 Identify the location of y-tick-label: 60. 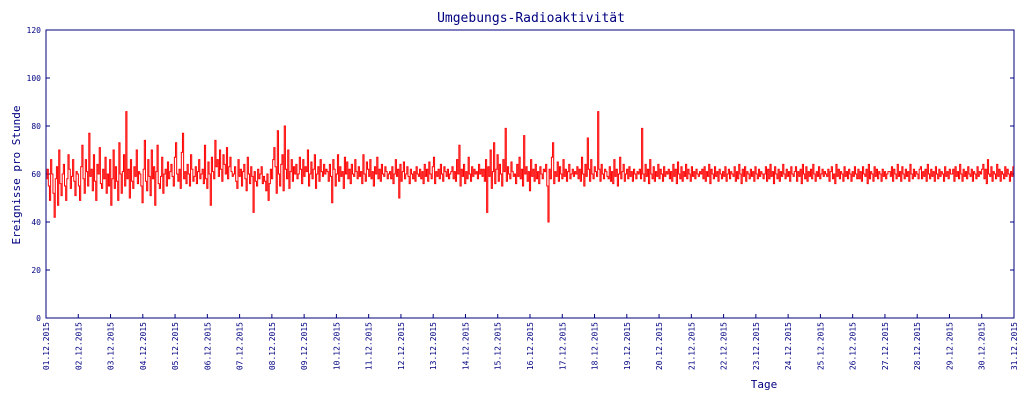
(36, 174).